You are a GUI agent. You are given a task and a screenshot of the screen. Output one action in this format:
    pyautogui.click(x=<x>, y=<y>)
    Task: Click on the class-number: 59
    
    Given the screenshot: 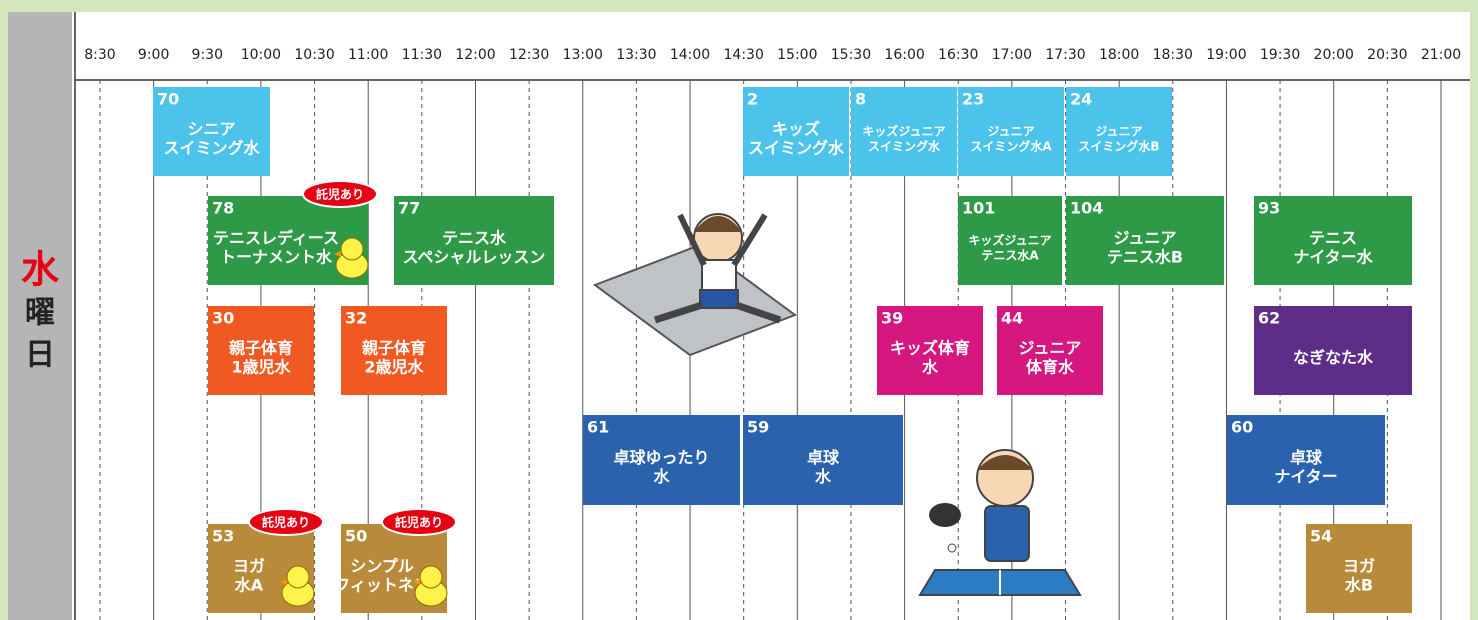 What is the action you would take?
    pyautogui.click(x=758, y=427)
    